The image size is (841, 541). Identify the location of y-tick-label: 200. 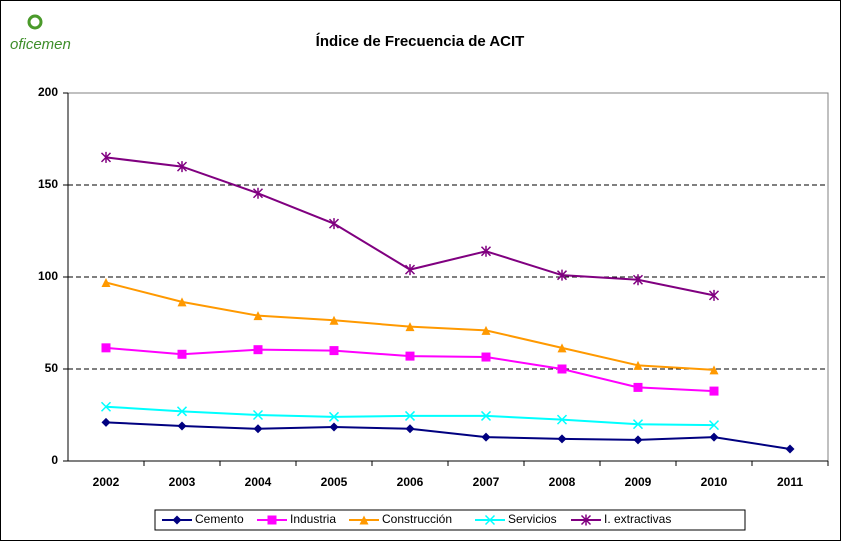
(48, 92).